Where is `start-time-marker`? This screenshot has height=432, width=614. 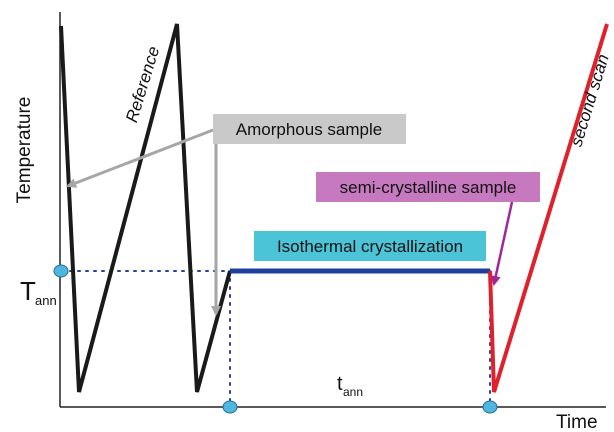 start-time-marker is located at coordinates (230, 407).